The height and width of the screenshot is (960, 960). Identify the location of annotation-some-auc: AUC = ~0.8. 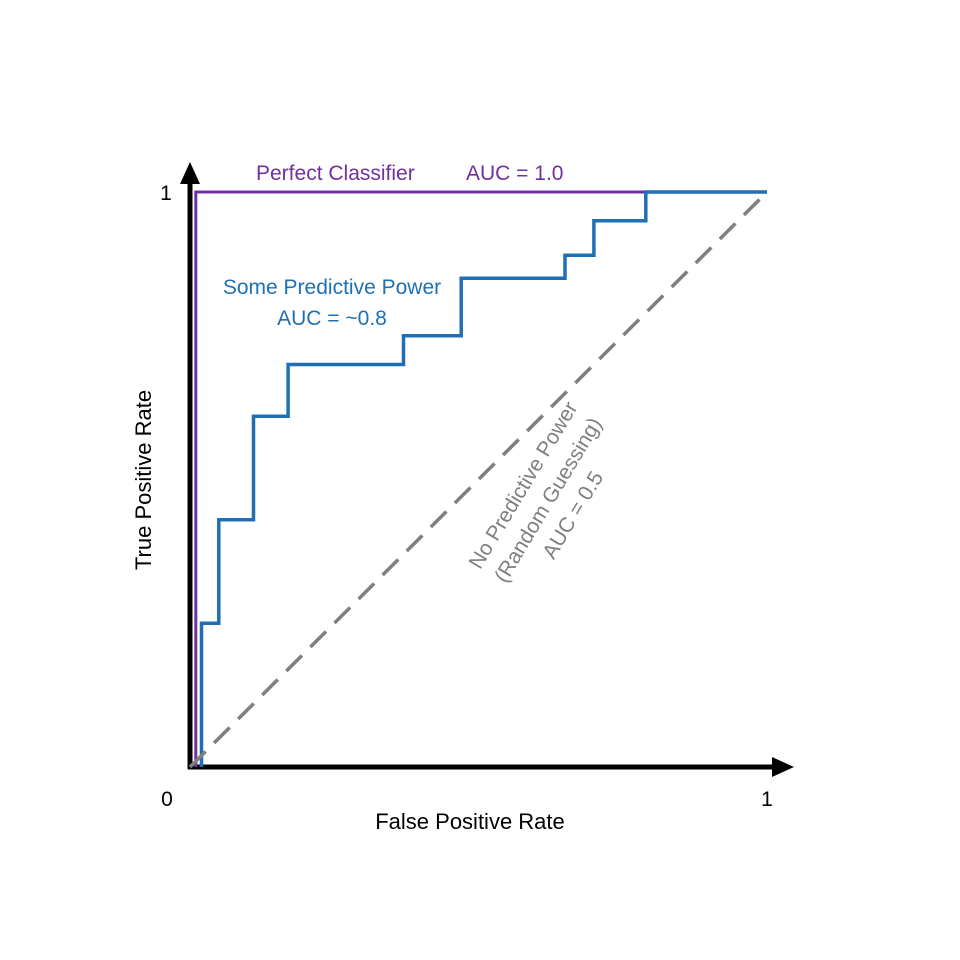
(332, 318).